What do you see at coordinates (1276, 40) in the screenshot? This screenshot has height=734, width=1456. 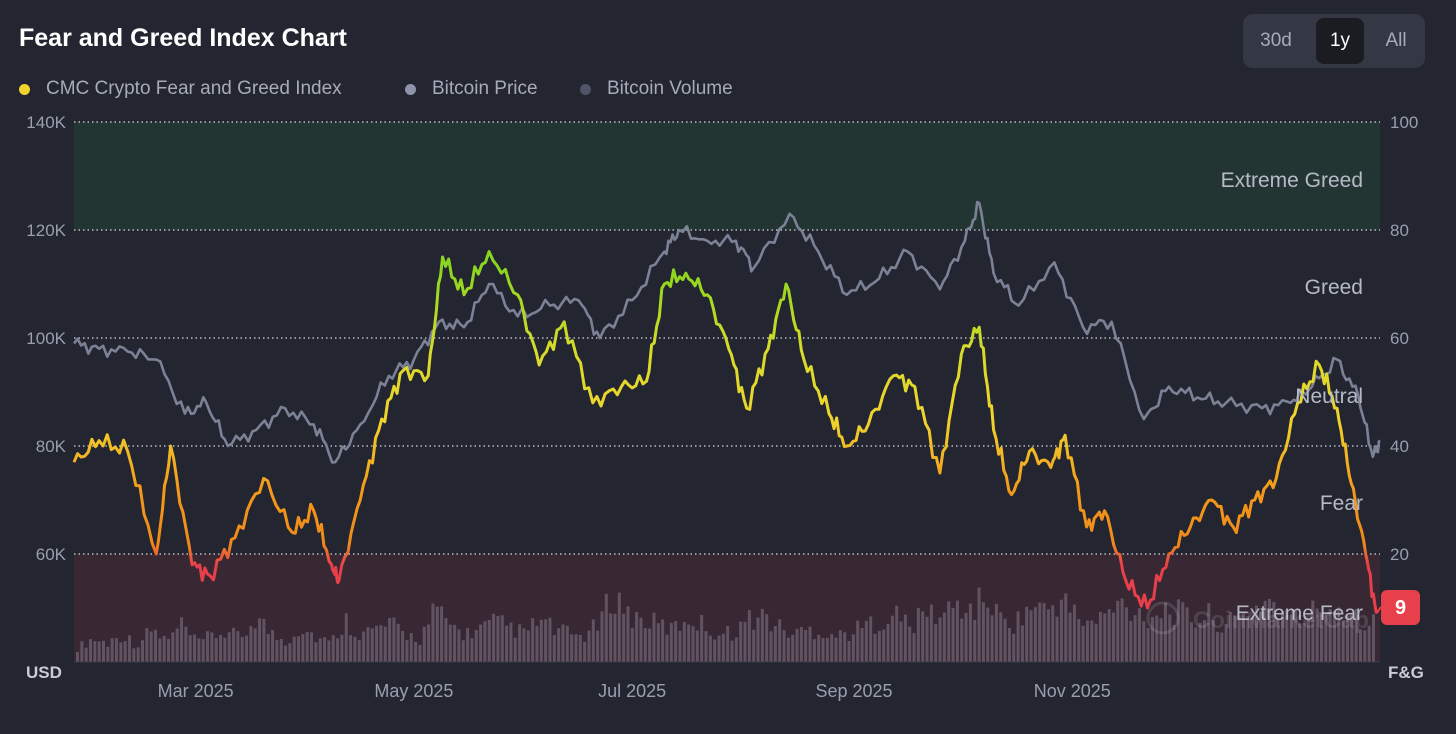 I see `range-button-30d: 30d` at bounding box center [1276, 40].